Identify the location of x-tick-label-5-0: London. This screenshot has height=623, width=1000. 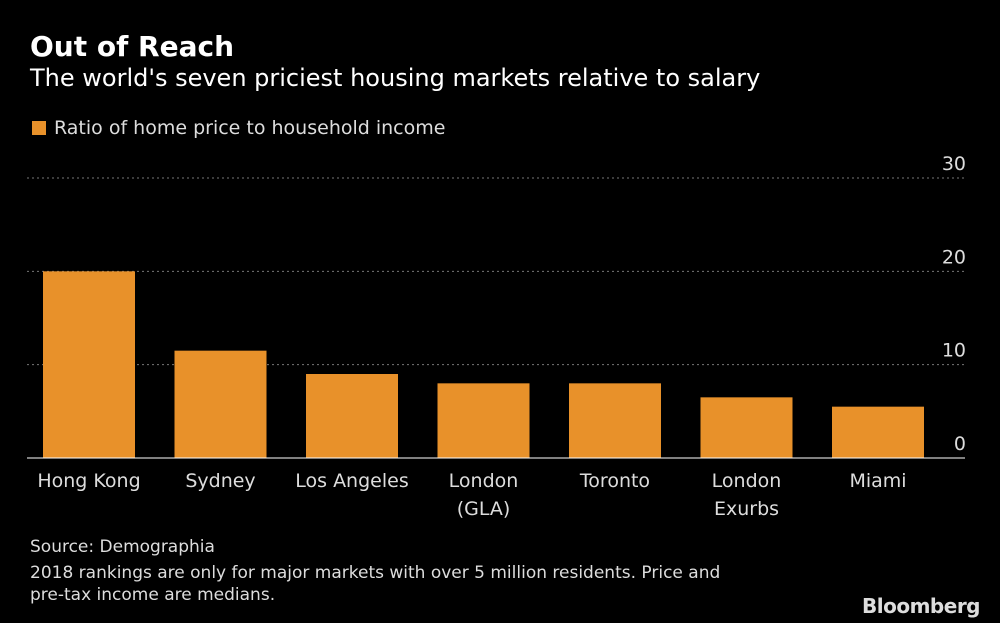
(747, 481).